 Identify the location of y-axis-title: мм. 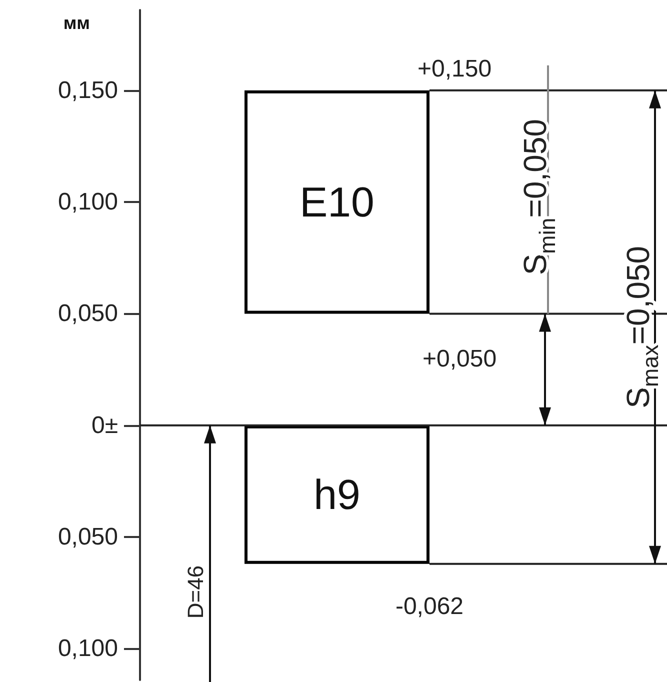
(76, 23).